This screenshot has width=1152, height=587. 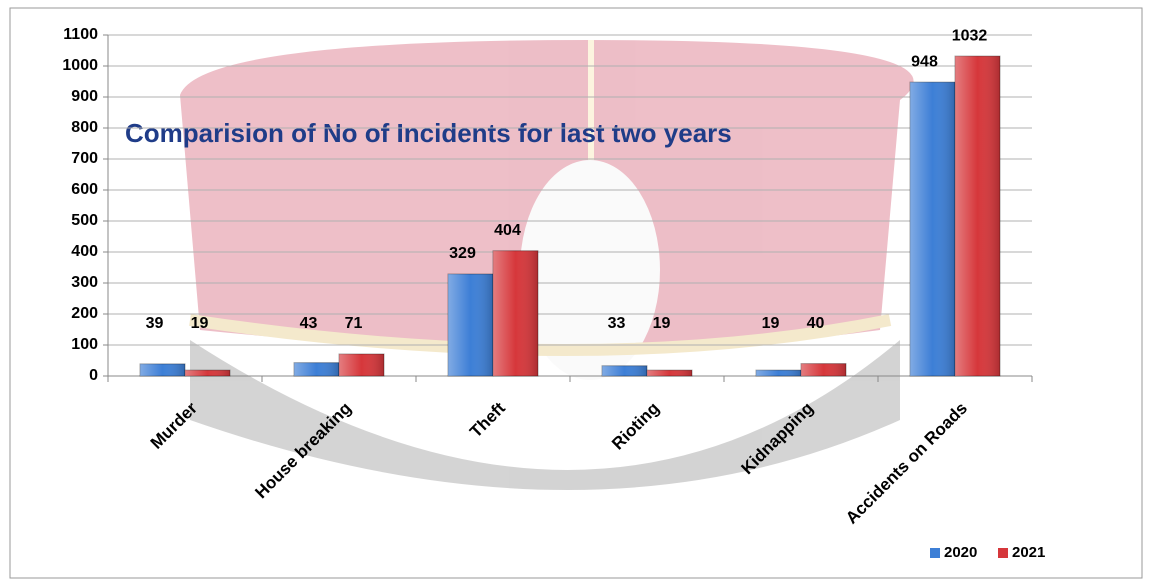 What do you see at coordinates (80, 65) in the screenshot?
I see `y-tick-label: 1000` at bounding box center [80, 65].